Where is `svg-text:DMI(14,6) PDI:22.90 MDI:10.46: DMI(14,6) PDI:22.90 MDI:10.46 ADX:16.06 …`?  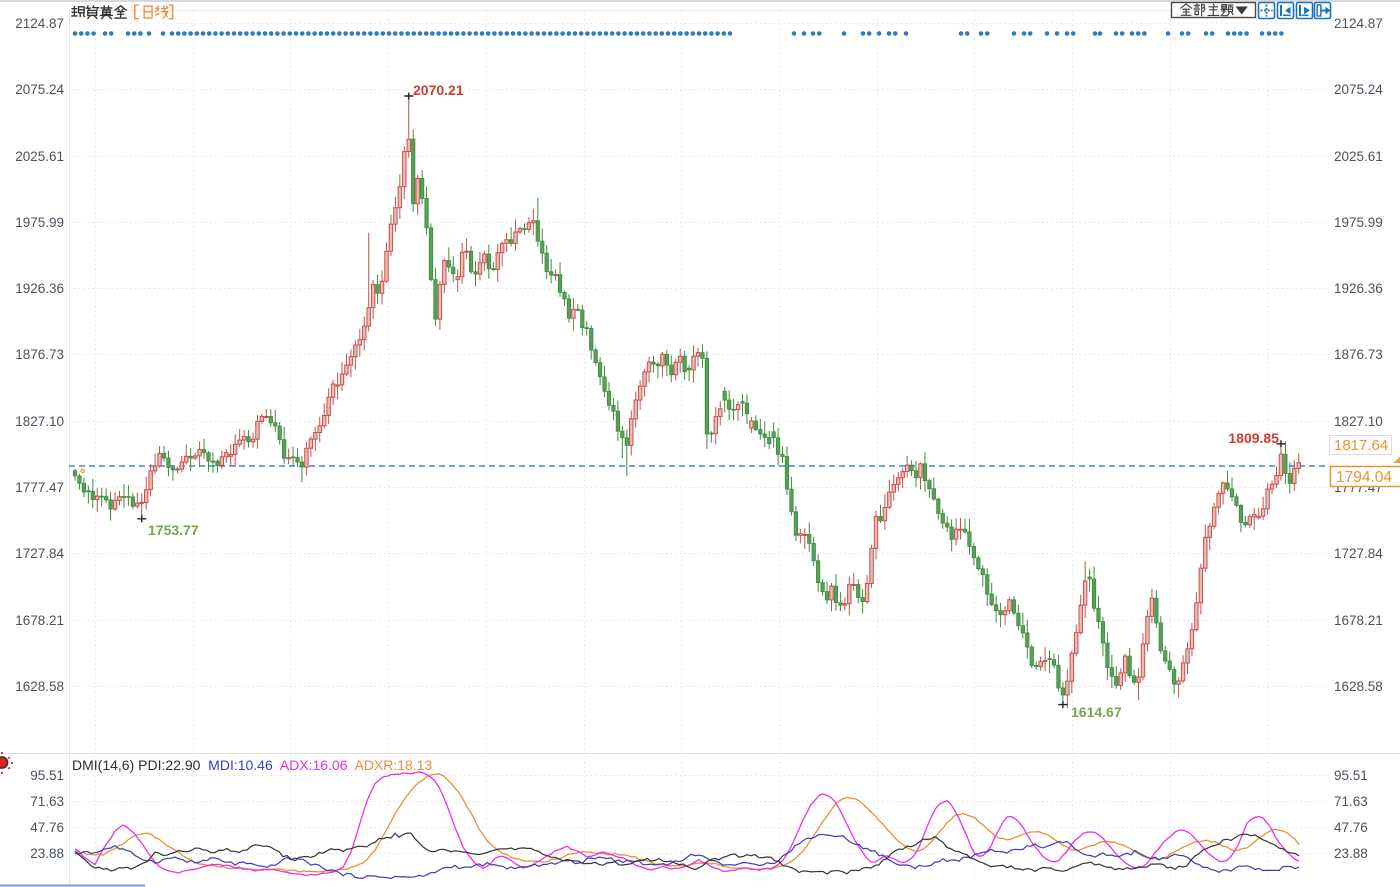 svg-text:DMI(14,6) PDI:22.90 MDI:10.46: DMI(14,6) PDI:22.90 MDI:10.46 ADX:16.06 … is located at coordinates (252, 765).